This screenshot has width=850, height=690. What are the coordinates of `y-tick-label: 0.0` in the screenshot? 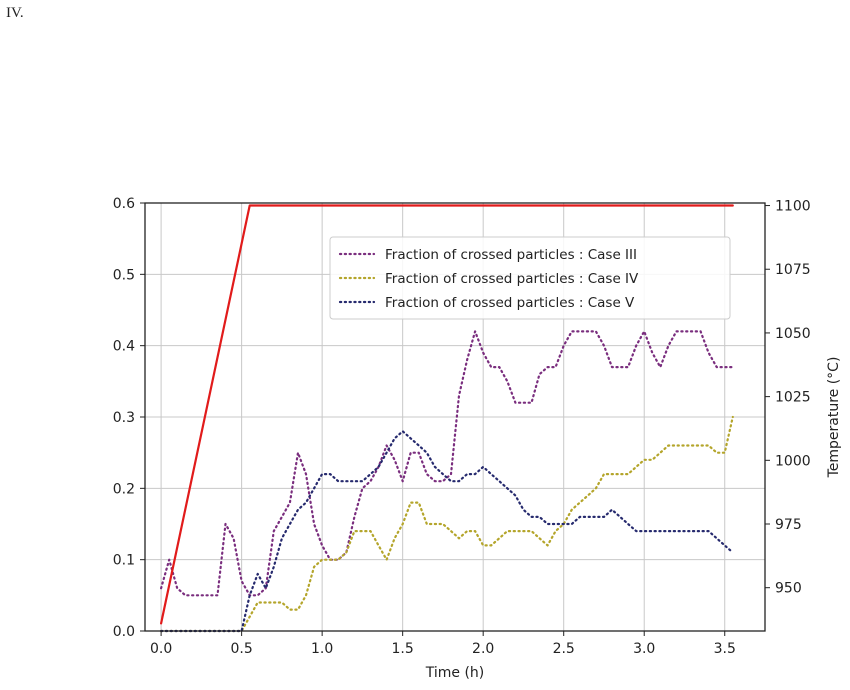 It's located at (124, 632).